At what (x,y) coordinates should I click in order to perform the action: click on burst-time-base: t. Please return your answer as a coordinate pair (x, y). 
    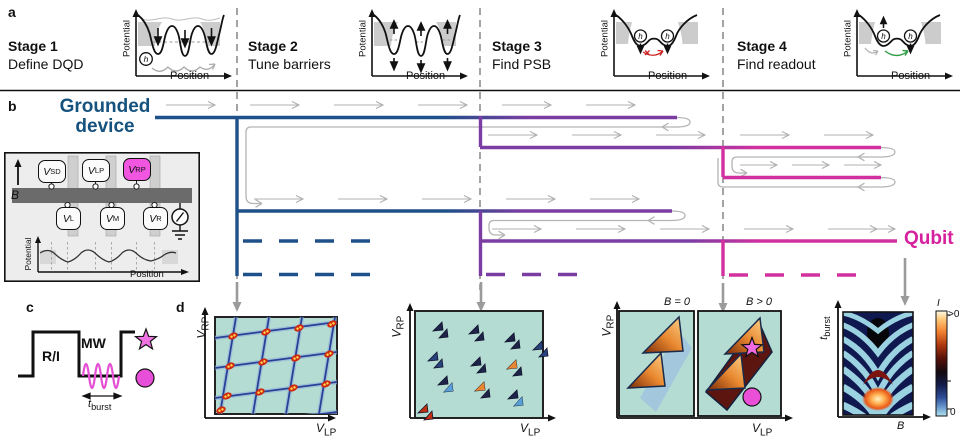
    Looking at the image, I should click on (90, 404).